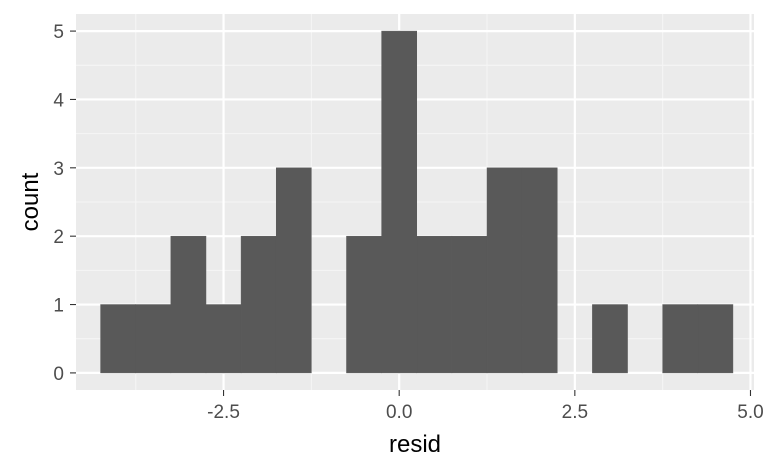 The height and width of the screenshot is (476, 768). I want to click on x-tick-label: -2.5, so click(223, 412).